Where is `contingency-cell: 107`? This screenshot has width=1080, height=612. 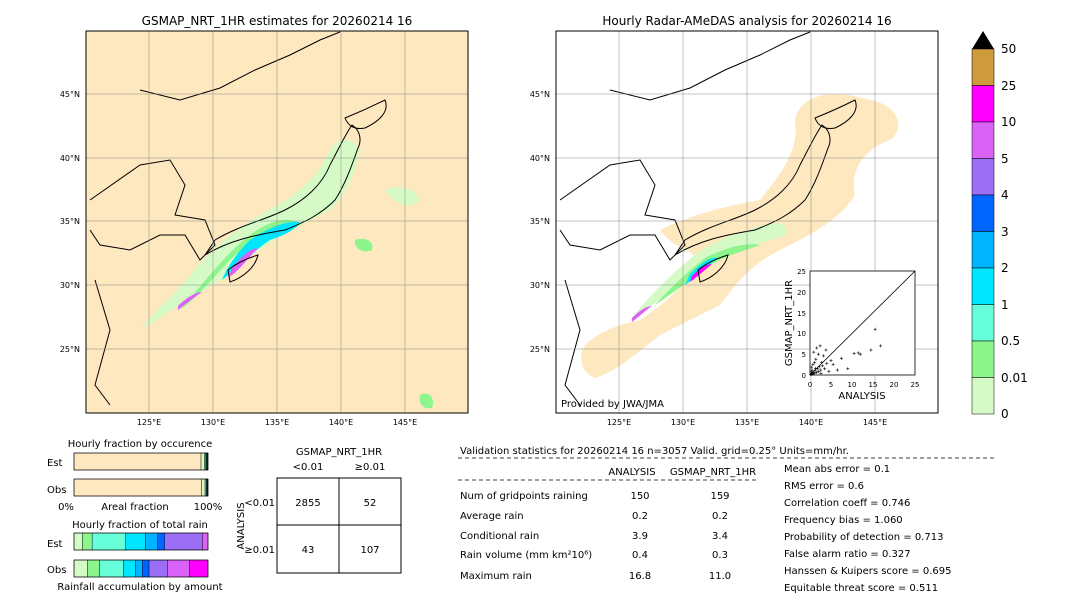 contingency-cell: 107 is located at coordinates (369, 550).